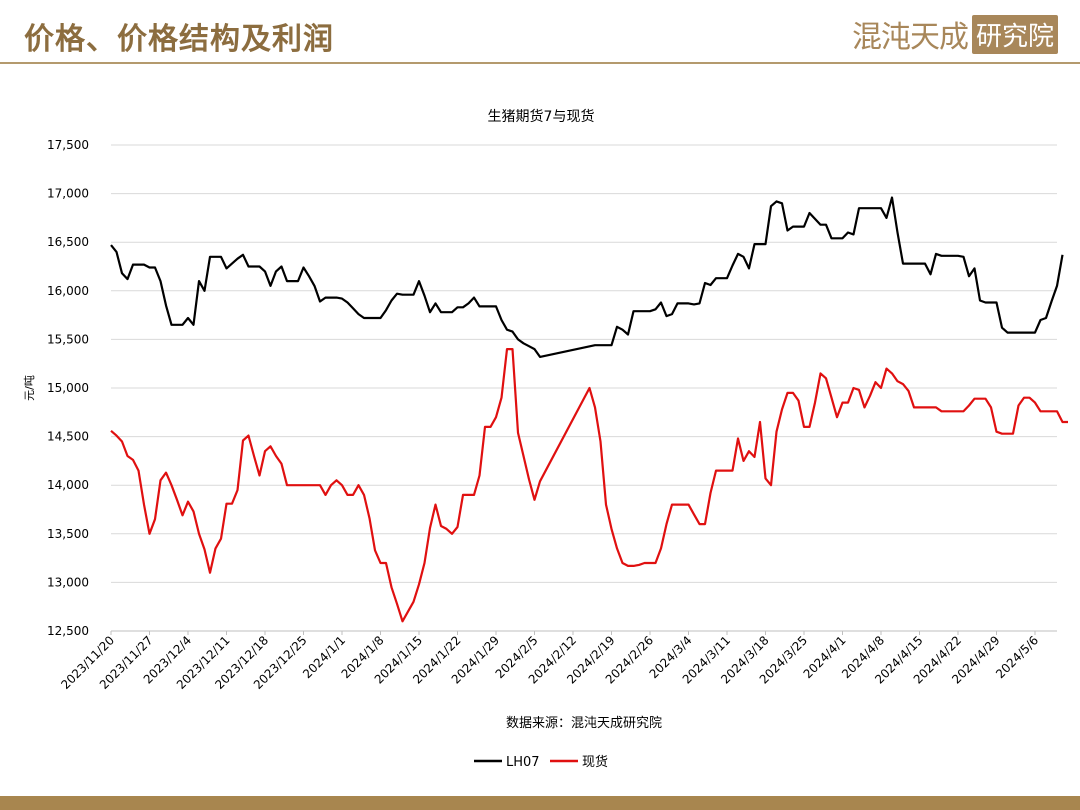 This screenshot has height=810, width=1080. What do you see at coordinates (540, 63) in the screenshot?
I see `header-divider` at bounding box center [540, 63].